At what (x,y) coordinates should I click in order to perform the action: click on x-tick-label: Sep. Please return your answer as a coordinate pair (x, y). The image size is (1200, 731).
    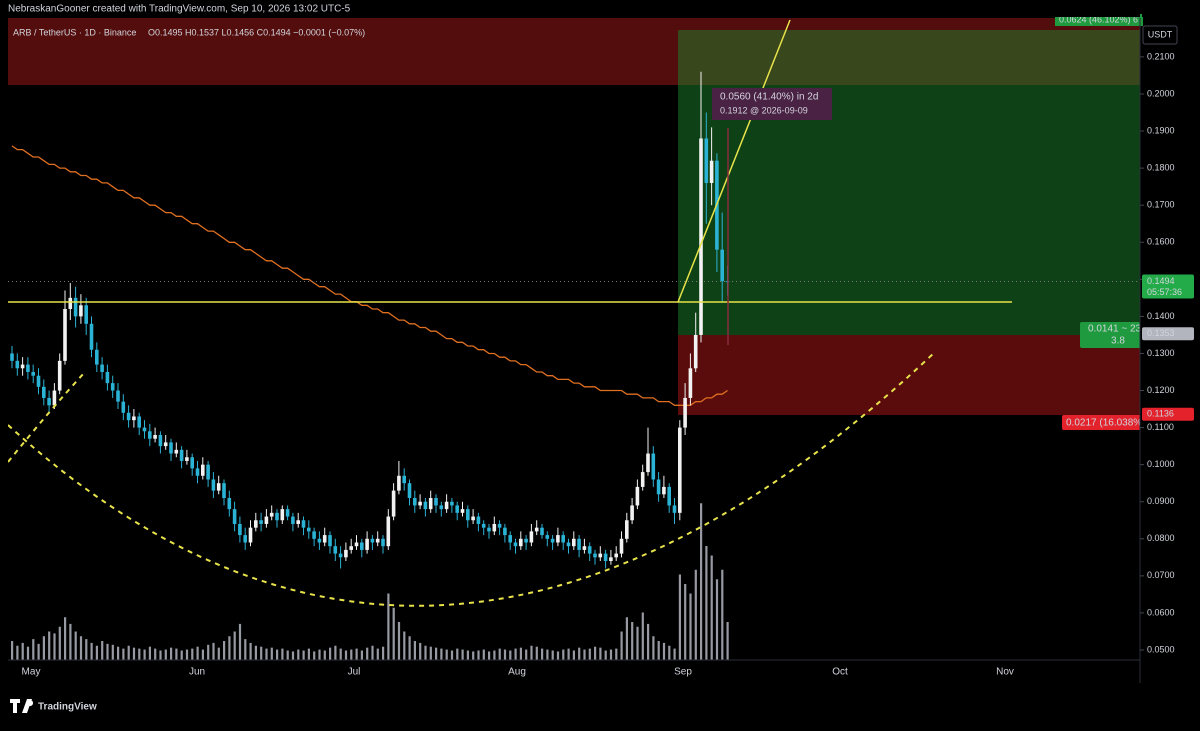
    Looking at the image, I should click on (683, 672).